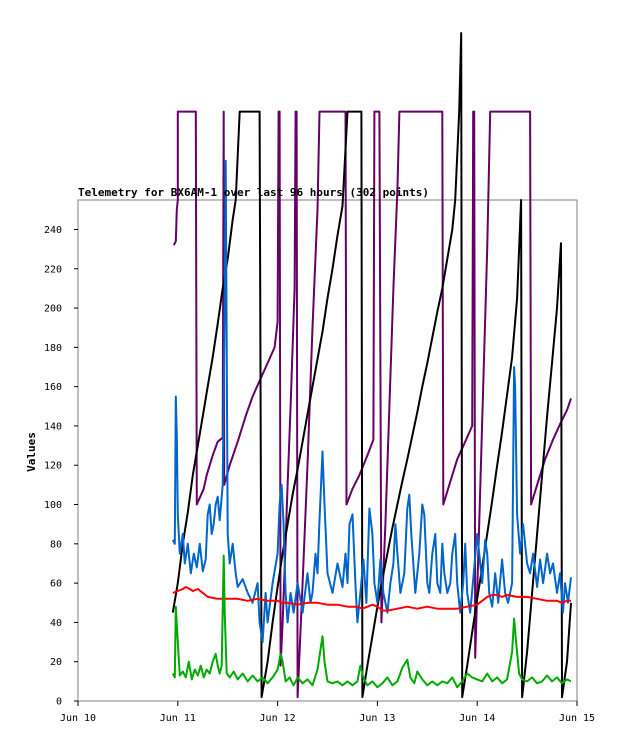 The image size is (618, 741). What do you see at coordinates (178, 718) in the screenshot?
I see `x-tick-label: Jun 11` at bounding box center [178, 718].